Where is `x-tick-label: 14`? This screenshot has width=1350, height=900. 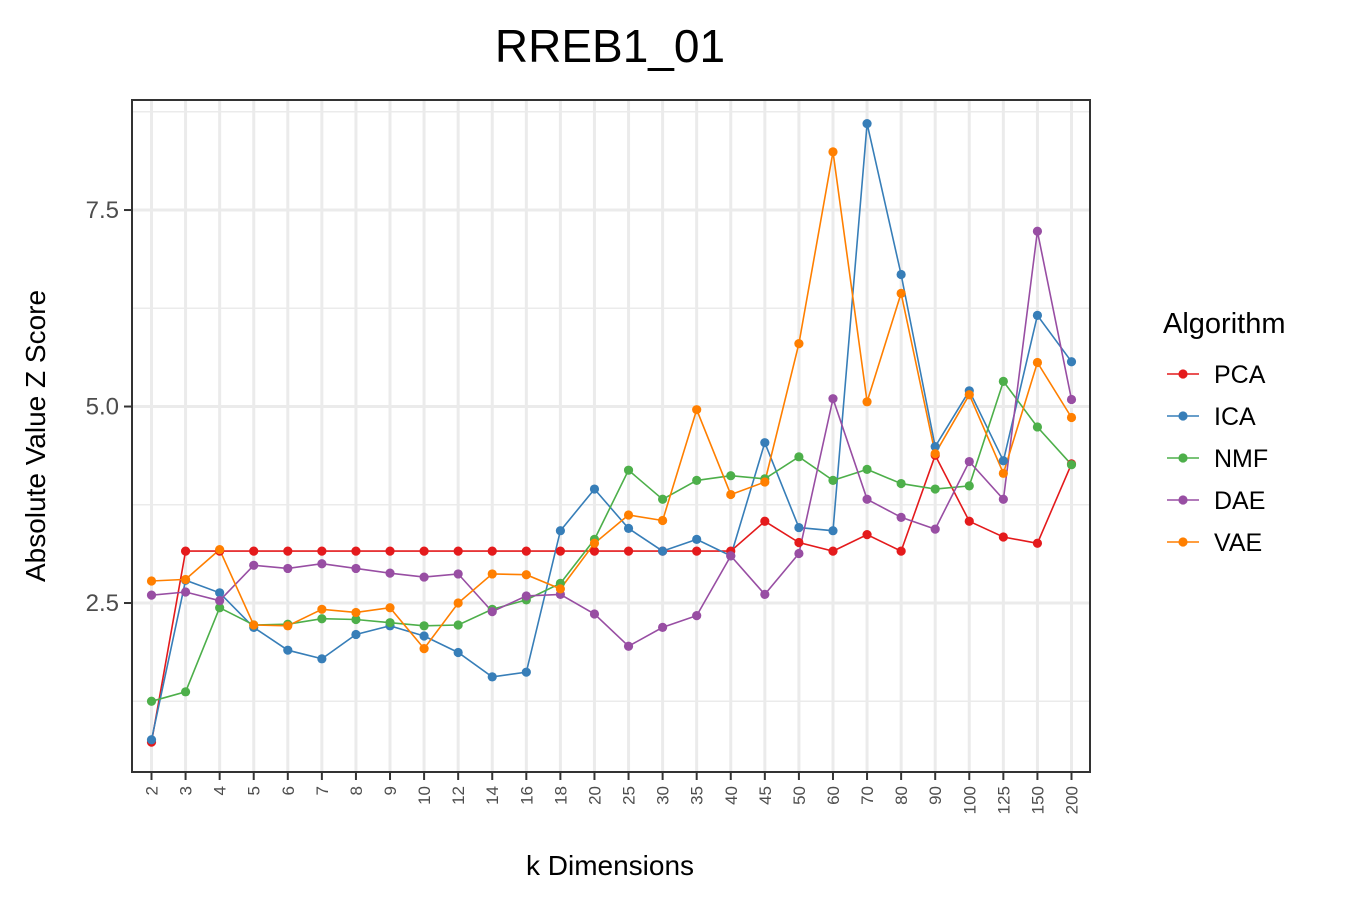
x-tick-label: 14 is located at coordinates (492, 795).